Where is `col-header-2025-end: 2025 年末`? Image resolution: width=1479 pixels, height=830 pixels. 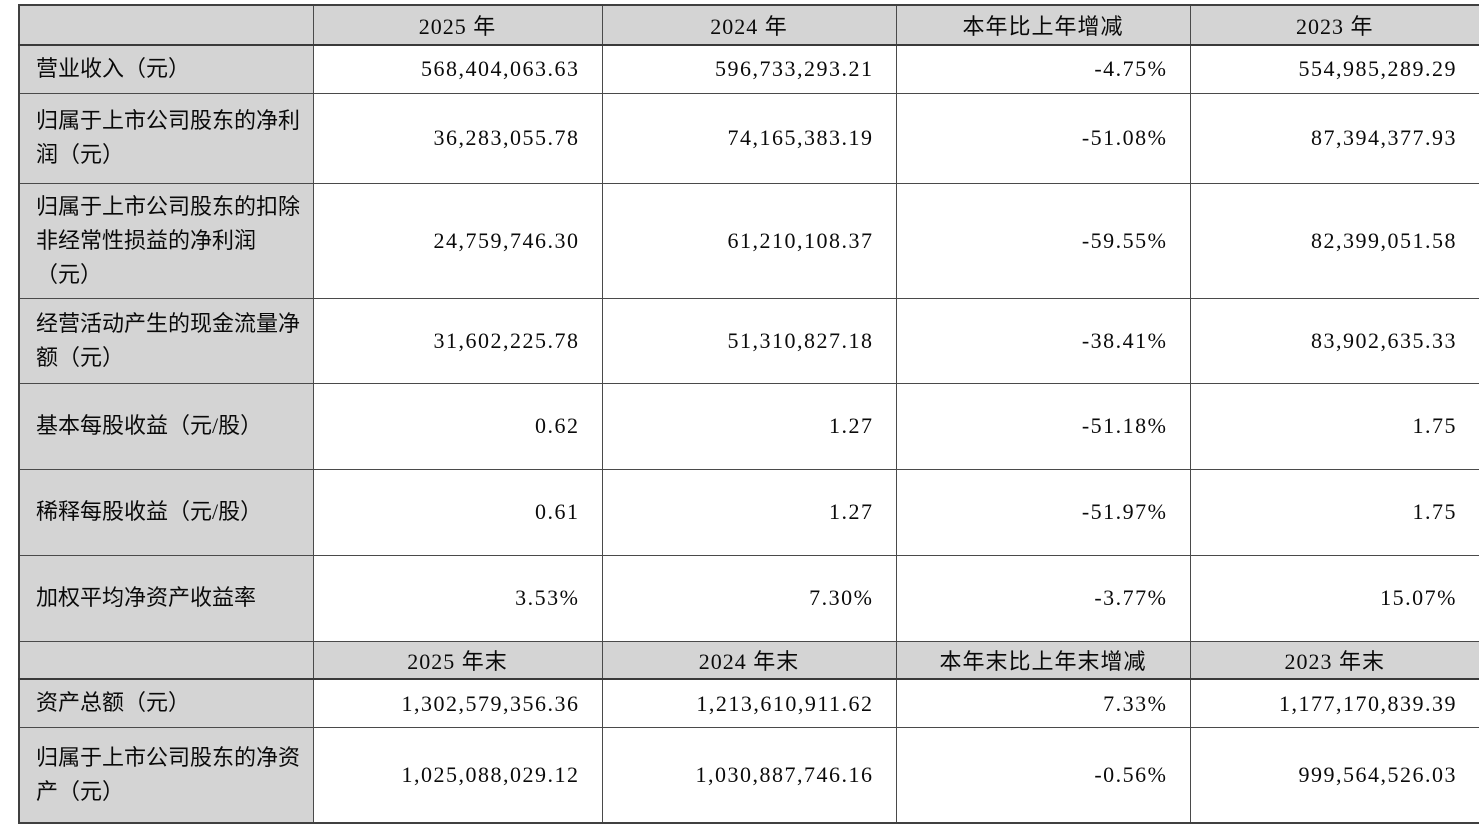
col-header-2025-end: 2025 年末 is located at coordinates (457, 660).